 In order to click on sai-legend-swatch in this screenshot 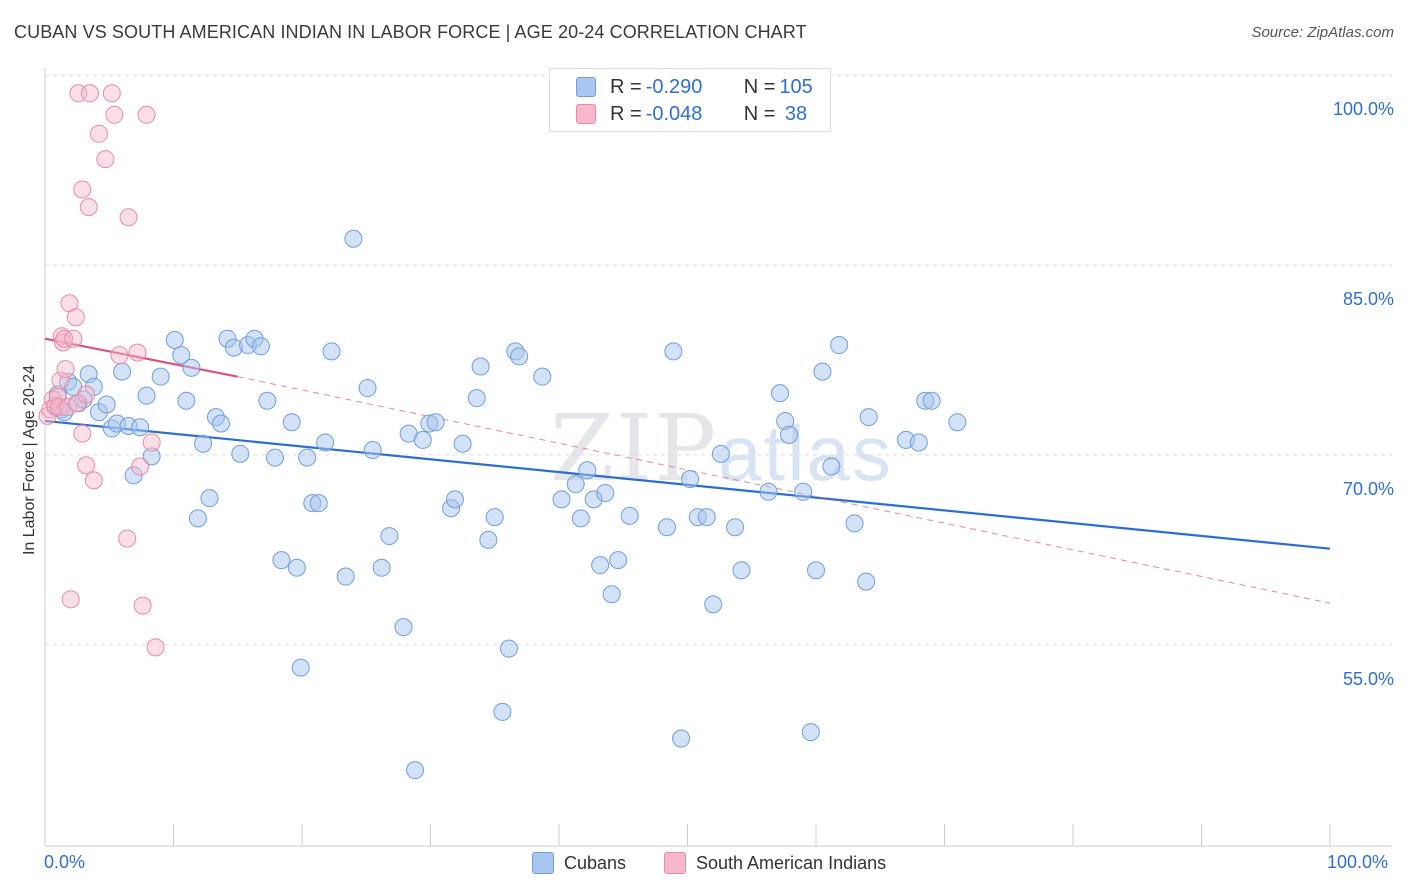, I will do `click(675, 863)`.